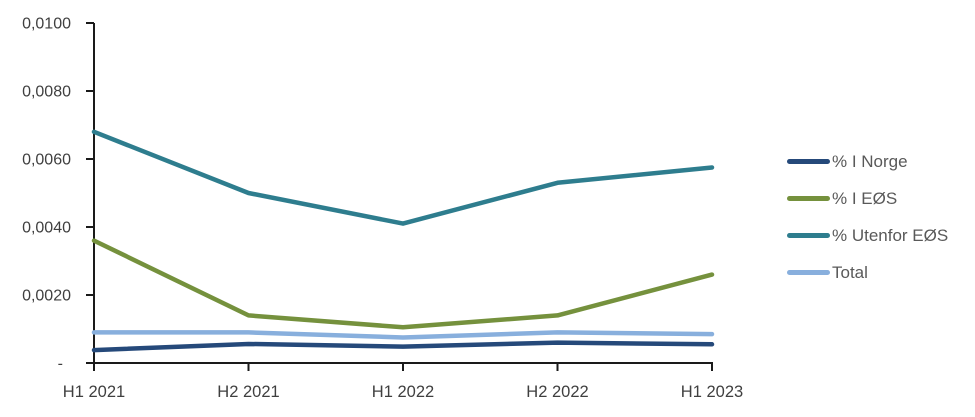  I want to click on series-line--i-e-s, so click(403, 284).